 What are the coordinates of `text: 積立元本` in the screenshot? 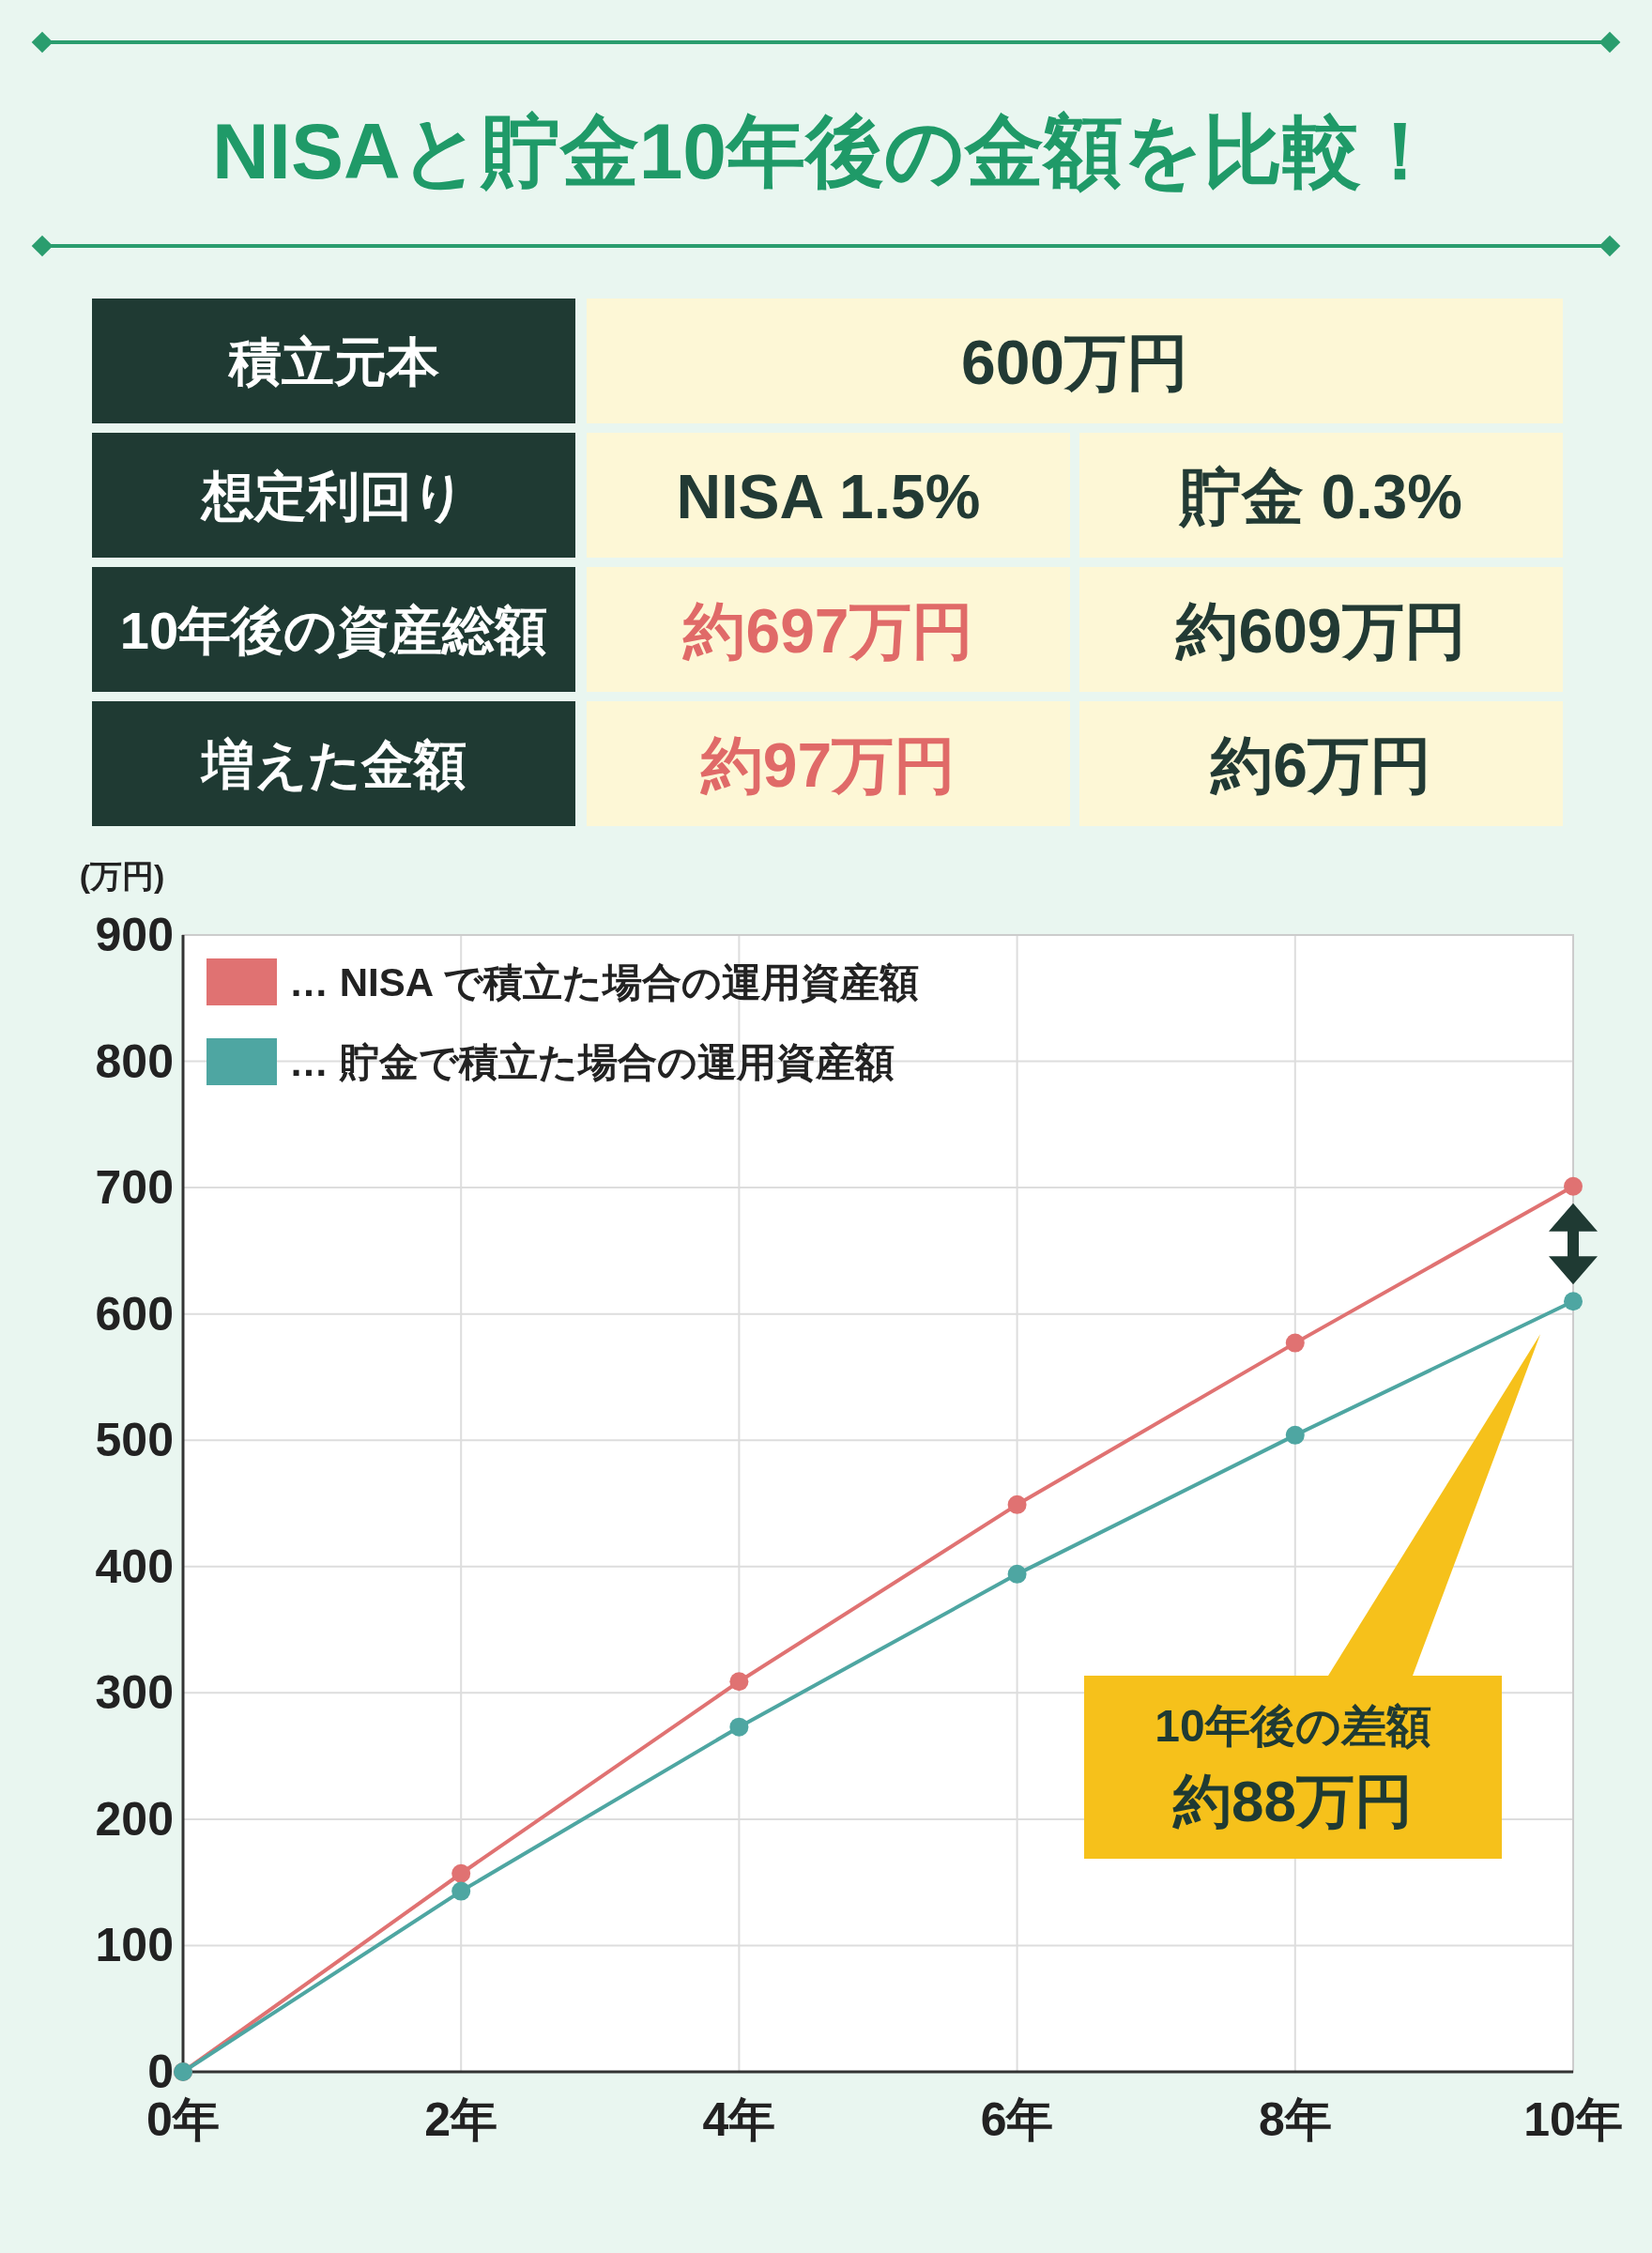 It's located at (332, 361).